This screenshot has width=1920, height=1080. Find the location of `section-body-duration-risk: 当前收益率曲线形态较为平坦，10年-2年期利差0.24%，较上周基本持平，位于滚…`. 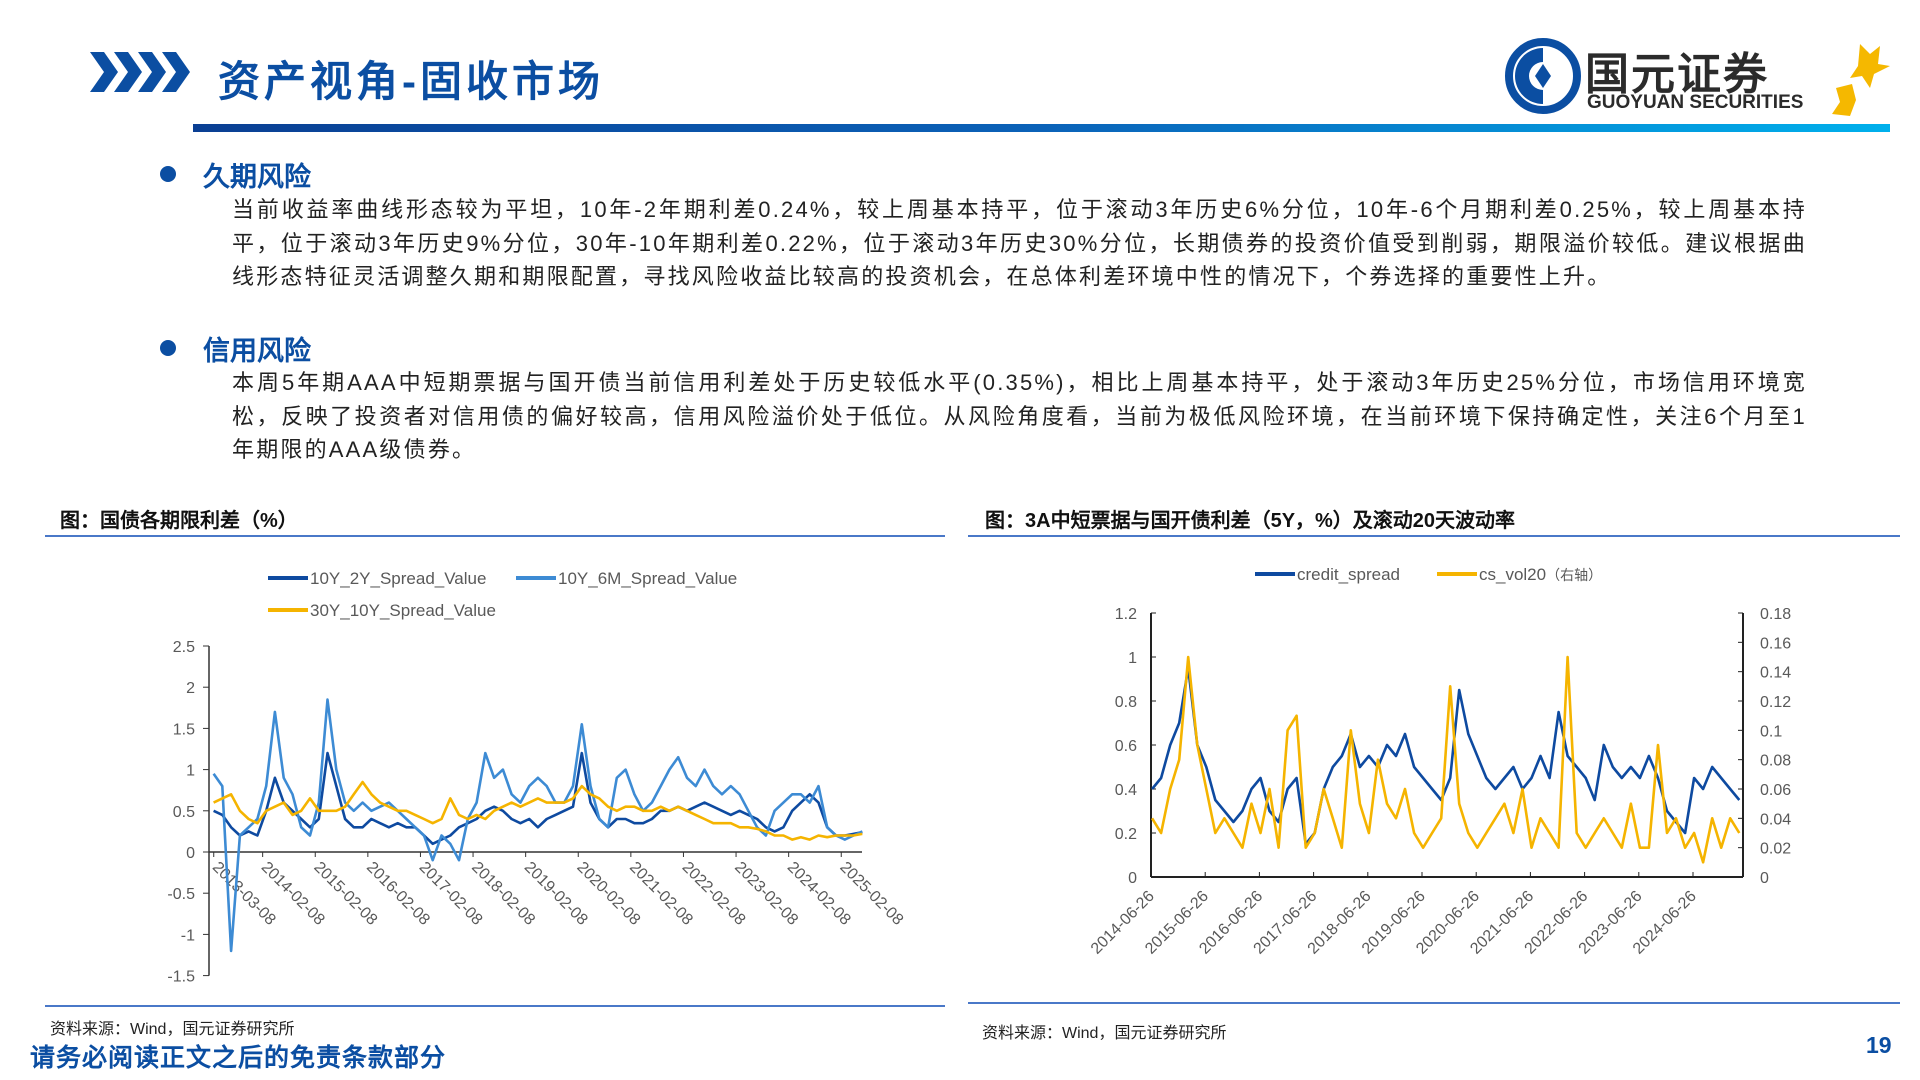

section-body-duration-risk: 当前收益率曲线形态较为平坦，10年-2年期利差0.24%，较上周基本持平，位于滚… is located at coordinates (1019, 243).